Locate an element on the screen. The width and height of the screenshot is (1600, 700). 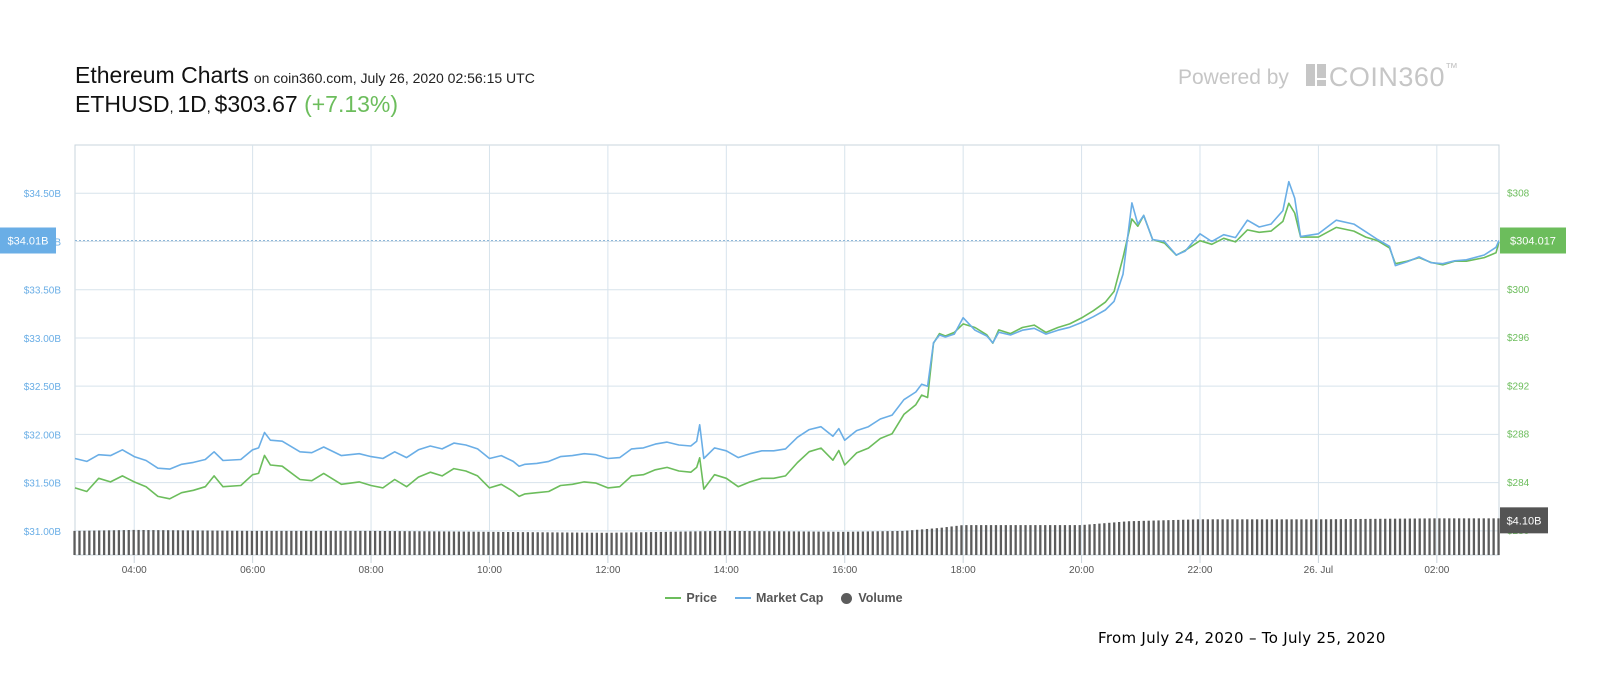
legend-item-price: Price is located at coordinates (691, 598).